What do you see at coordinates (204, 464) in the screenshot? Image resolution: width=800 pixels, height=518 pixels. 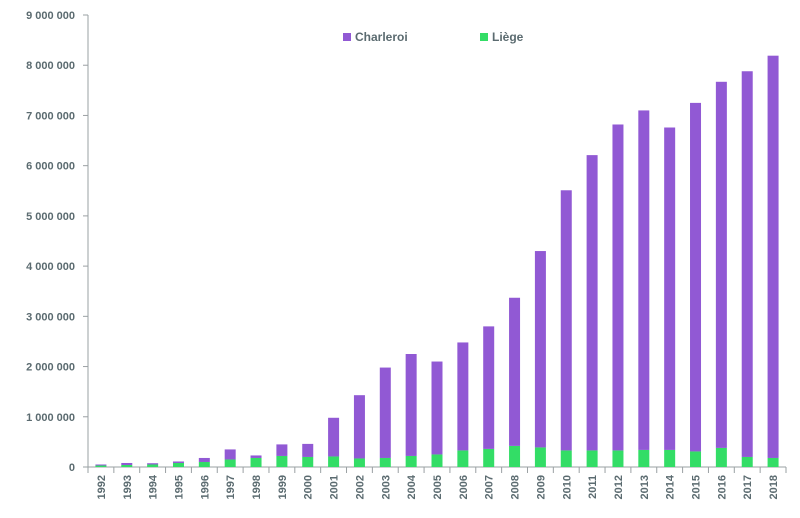 I see `bar-liege-1996` at bounding box center [204, 464].